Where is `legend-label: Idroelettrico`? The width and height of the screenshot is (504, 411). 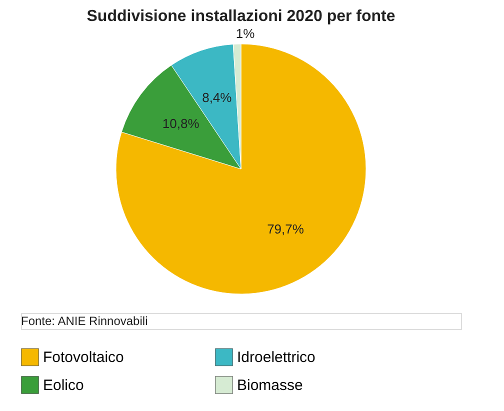
legend-label: Idroelettrico is located at coordinates (276, 357).